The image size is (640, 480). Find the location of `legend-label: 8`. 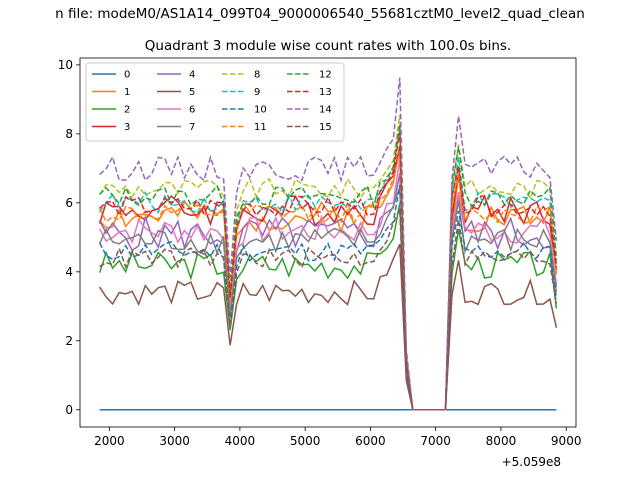

legend-label: 8 is located at coordinates (257, 75).